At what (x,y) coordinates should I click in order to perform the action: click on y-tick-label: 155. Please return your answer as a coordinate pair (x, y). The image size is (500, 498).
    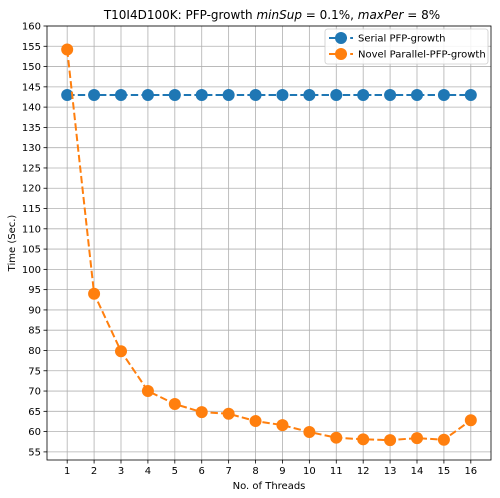
    Looking at the image, I should click on (31, 47).